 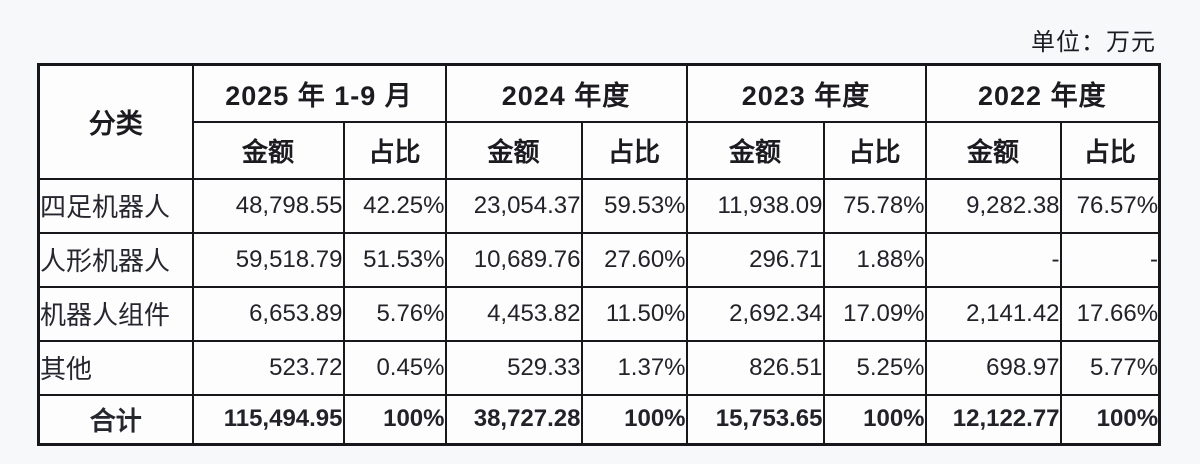 What do you see at coordinates (874, 205) in the screenshot?
I see `ratio-cell: 75.78%` at bounding box center [874, 205].